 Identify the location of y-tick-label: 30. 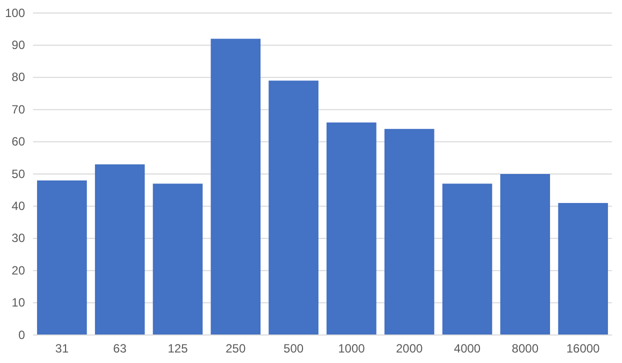
(19, 238).